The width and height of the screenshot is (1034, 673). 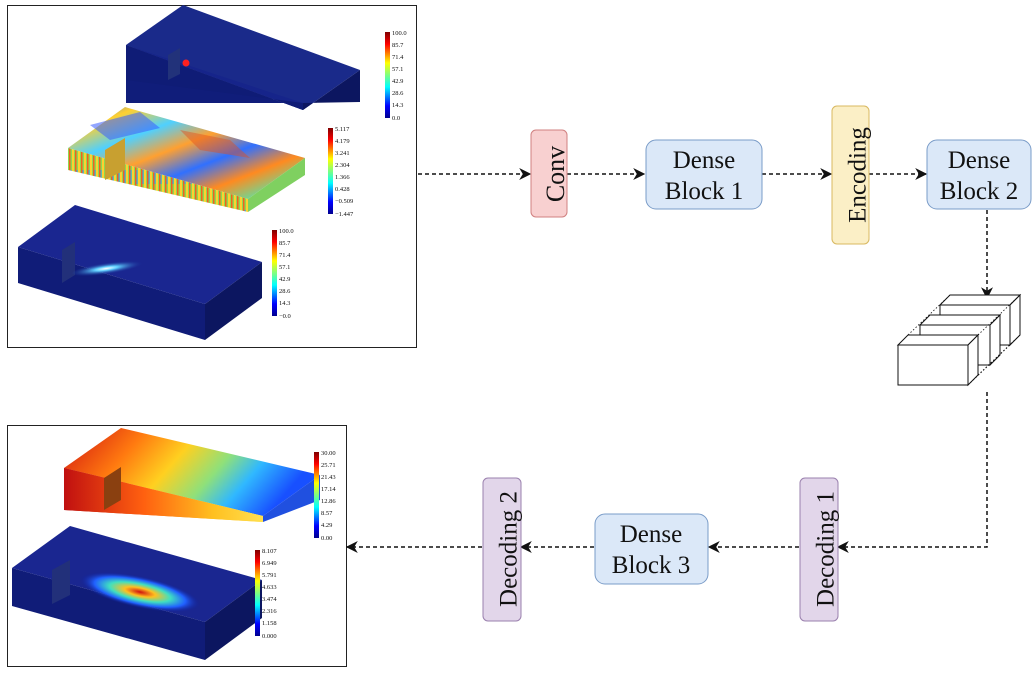 What do you see at coordinates (269, 551) in the screenshot?
I see `output-colorbar-2-tick: 8.107` at bounding box center [269, 551].